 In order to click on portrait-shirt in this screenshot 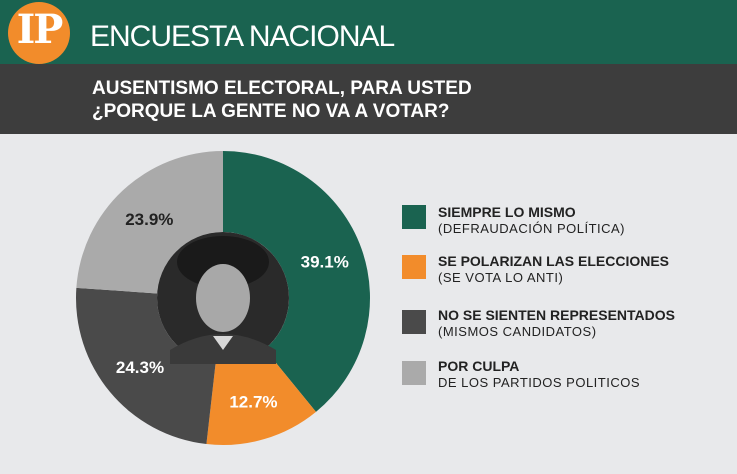, I will do `click(223, 343)`.